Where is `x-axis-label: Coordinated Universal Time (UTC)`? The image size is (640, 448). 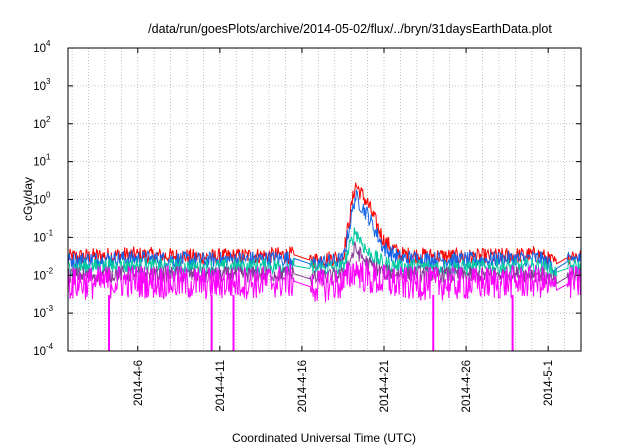
x-axis-label: Coordinated Universal Time (UTC) is located at coordinates (324, 438).